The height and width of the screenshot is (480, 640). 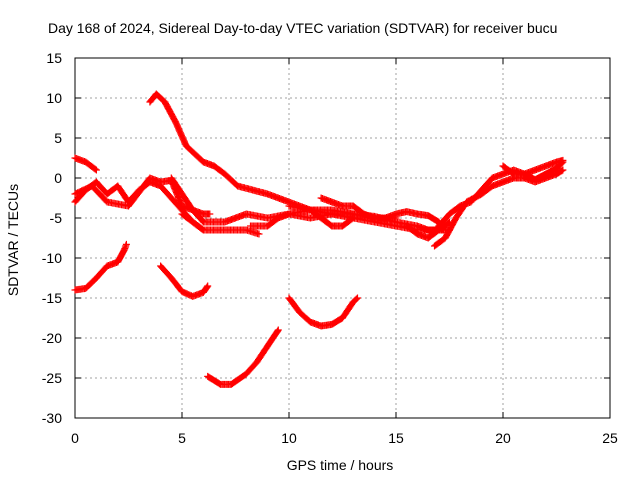 I want to click on y-tick-label: -10, so click(x=52, y=258).